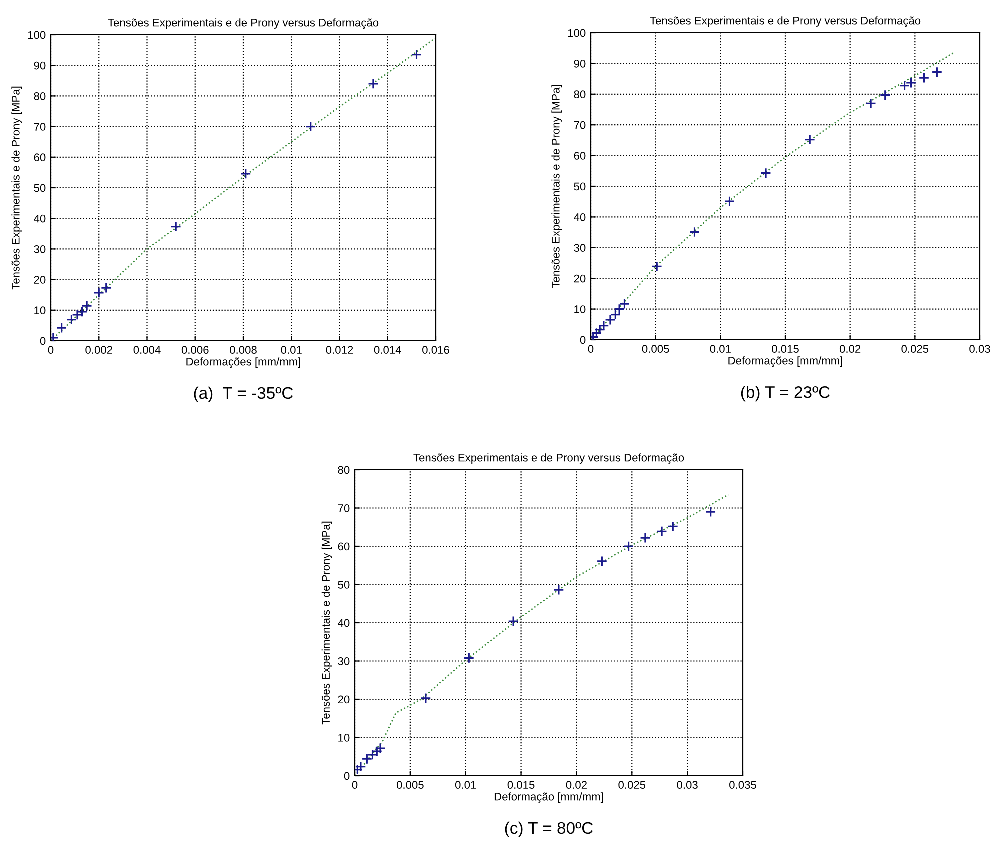 The image size is (991, 846). What do you see at coordinates (388, 350) in the screenshot?
I see `x-tick-label: 0.014` at bounding box center [388, 350].